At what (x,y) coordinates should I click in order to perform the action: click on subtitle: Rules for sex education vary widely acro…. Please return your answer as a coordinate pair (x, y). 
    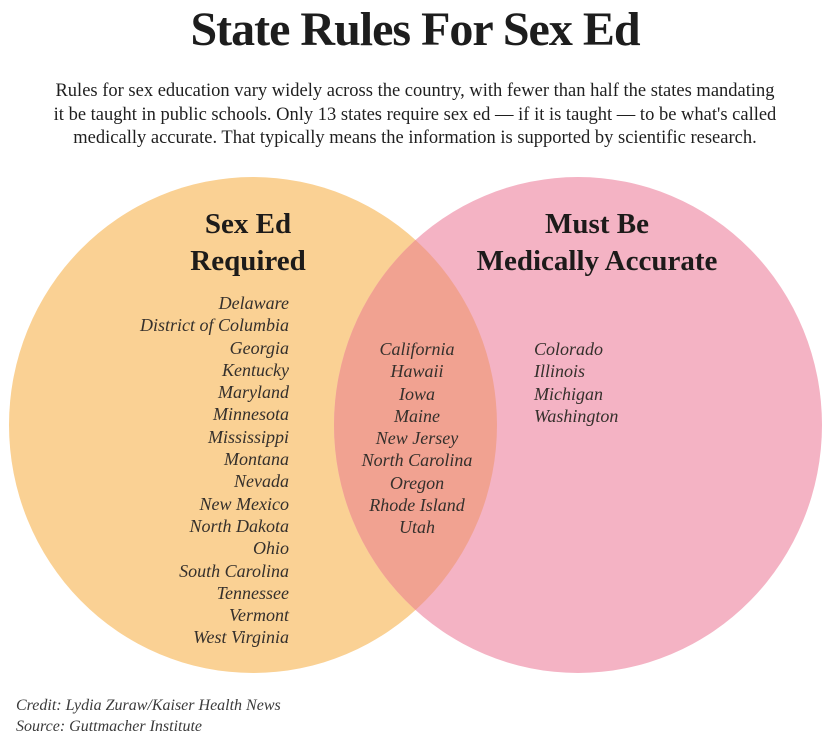
    Looking at the image, I should click on (415, 115).